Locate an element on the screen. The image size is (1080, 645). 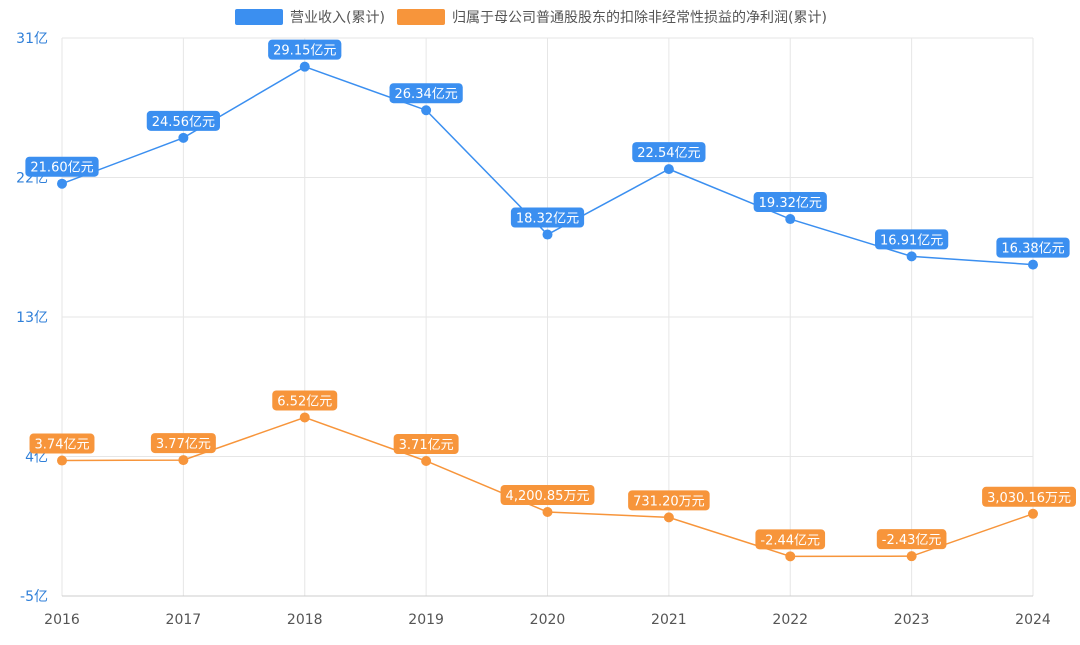
data-label: 22.54亿元 is located at coordinates (669, 152).